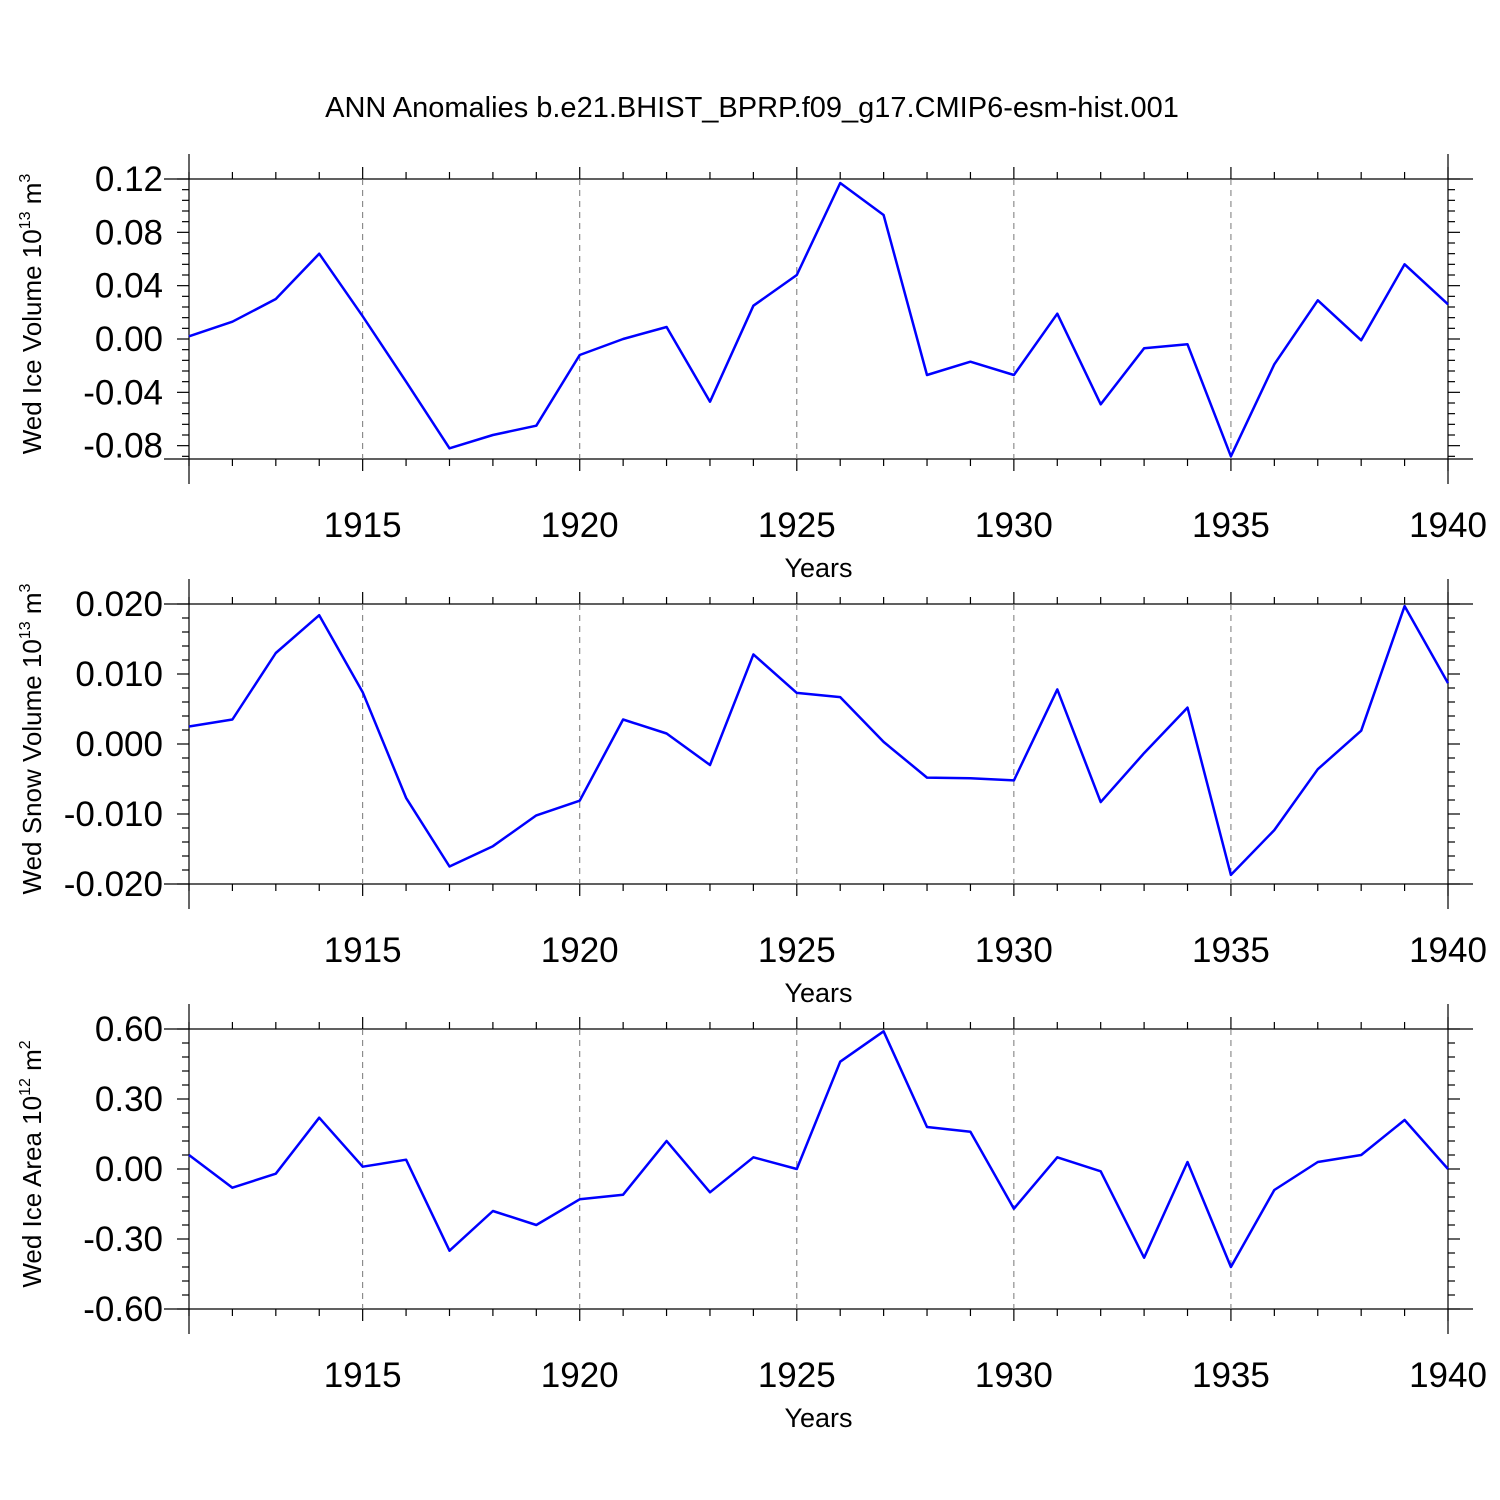 The image size is (1500, 1500). Describe the element at coordinates (129, 232) in the screenshot. I see `y-tick-label: 0.08` at that location.